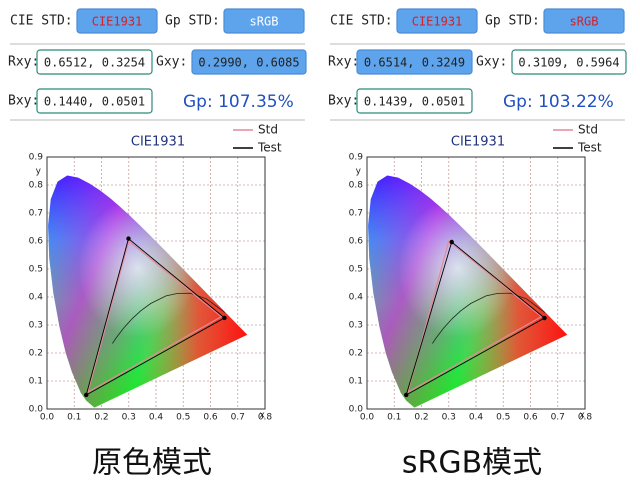 Image resolution: width=640 pixels, height=496 pixels. I want to click on bxy: 0.1439, 0.0501, so click(414, 102).